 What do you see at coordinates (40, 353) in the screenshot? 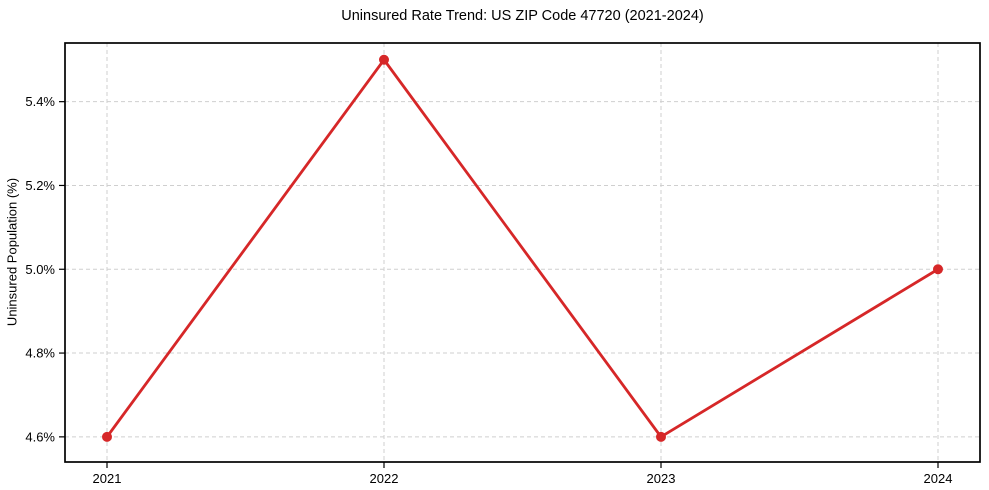
I see `y-tick-label: 4.8%` at bounding box center [40, 353].